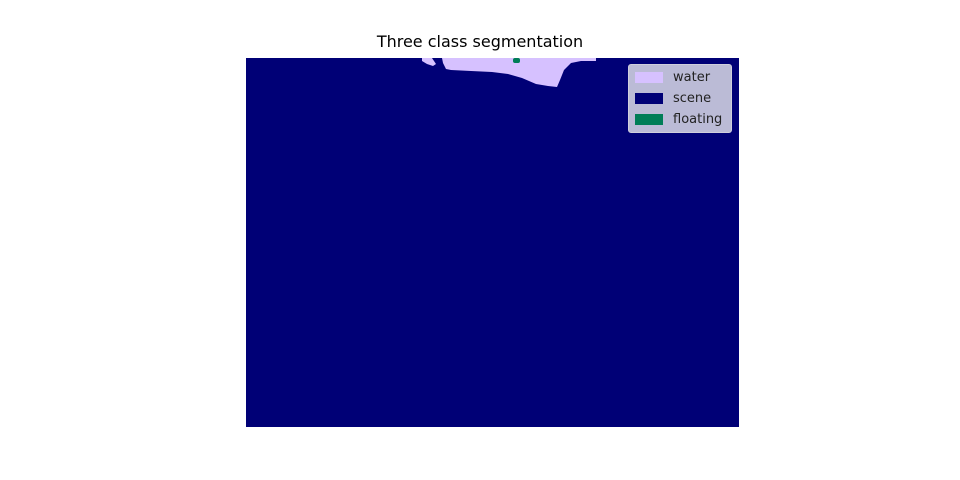 This screenshot has width=960, height=480. Describe the element at coordinates (649, 77) in the screenshot. I see `legend-swatch-water` at that location.